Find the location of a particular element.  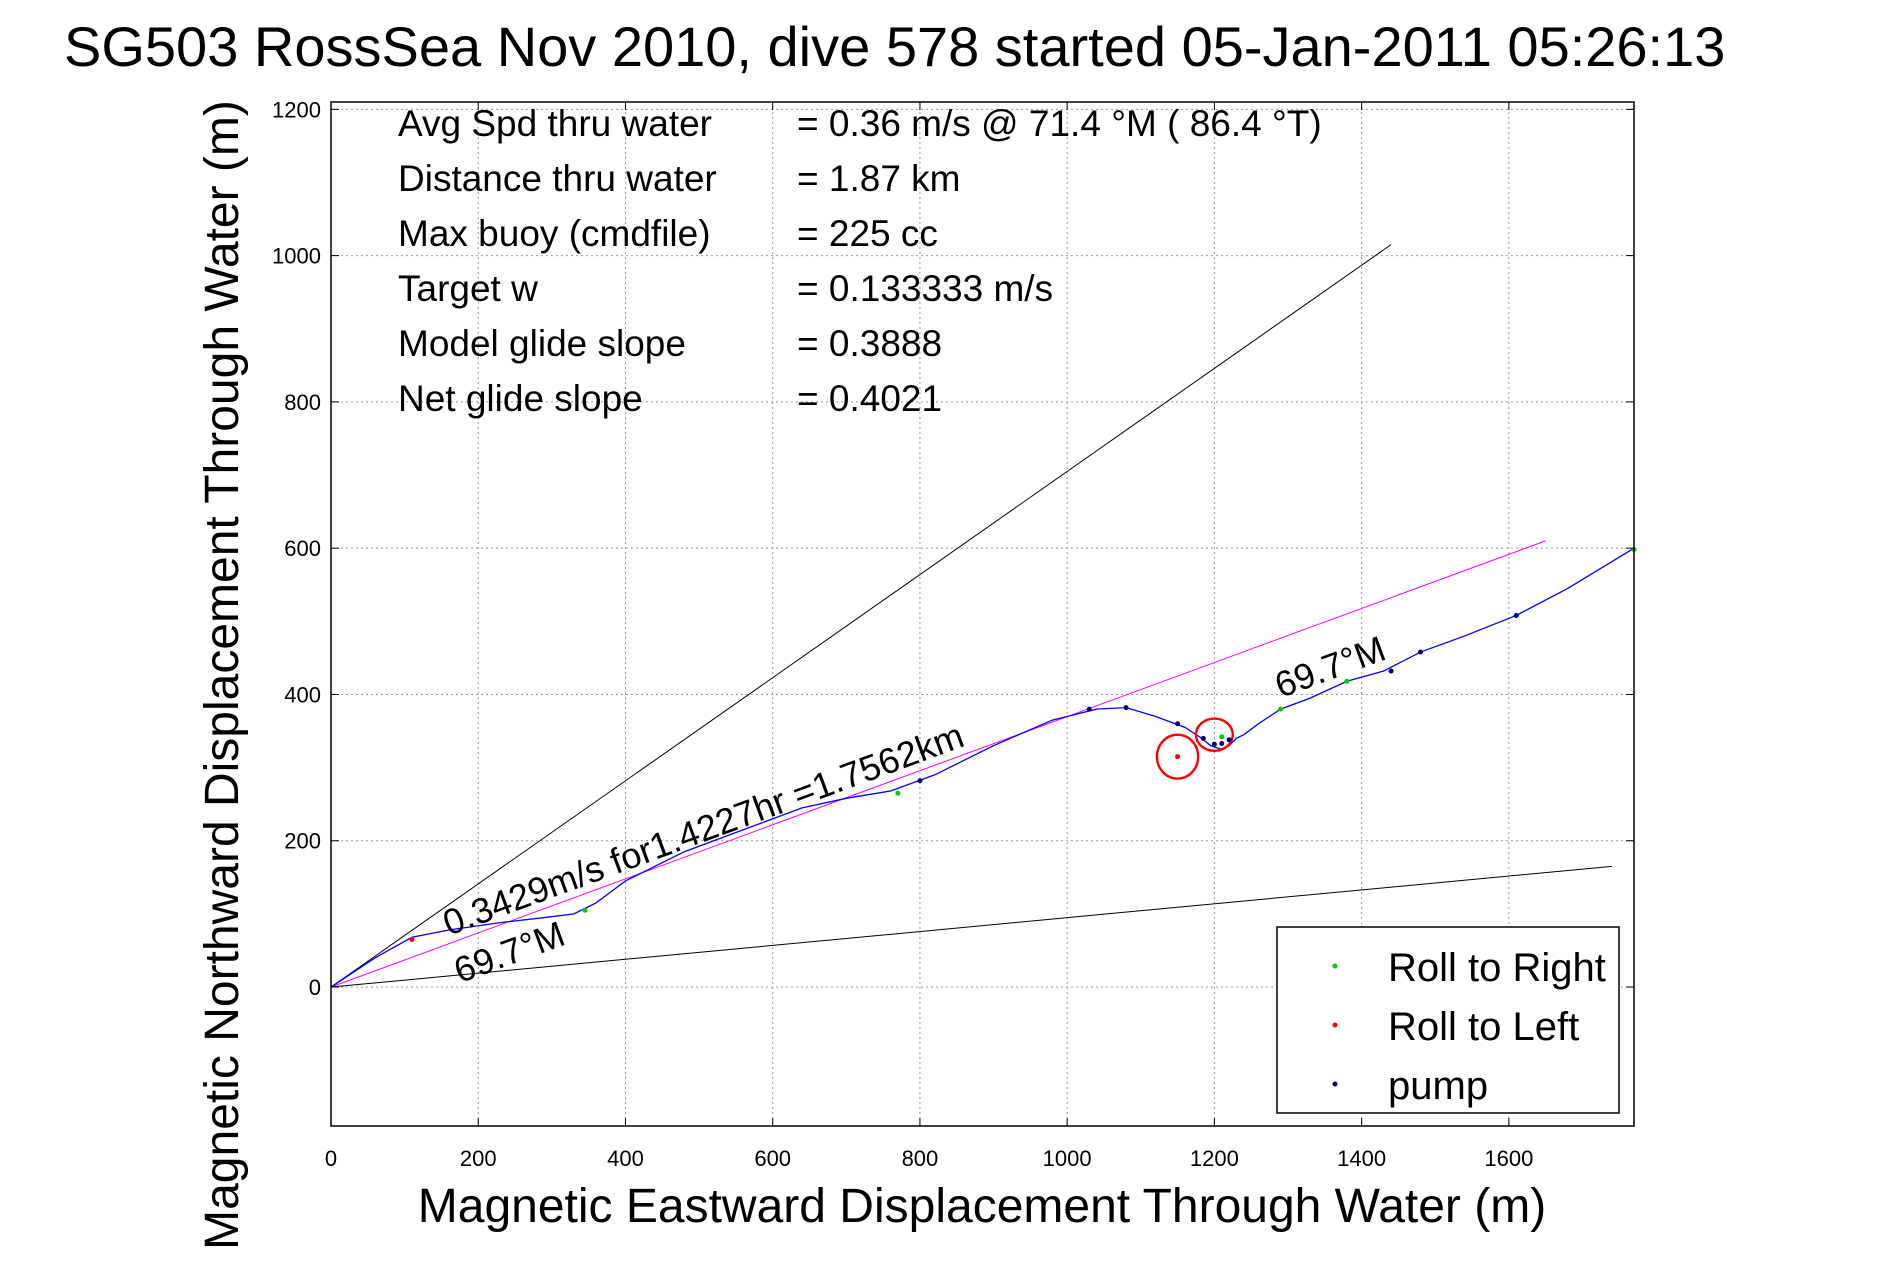

y-tick-label: 1200 is located at coordinates (296, 109).